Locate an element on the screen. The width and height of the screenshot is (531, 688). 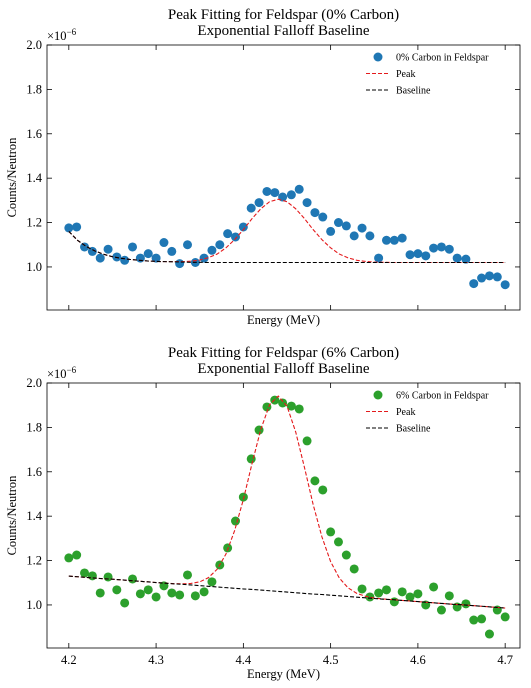
y-tick-label: 1.2 is located at coordinates (34, 561).